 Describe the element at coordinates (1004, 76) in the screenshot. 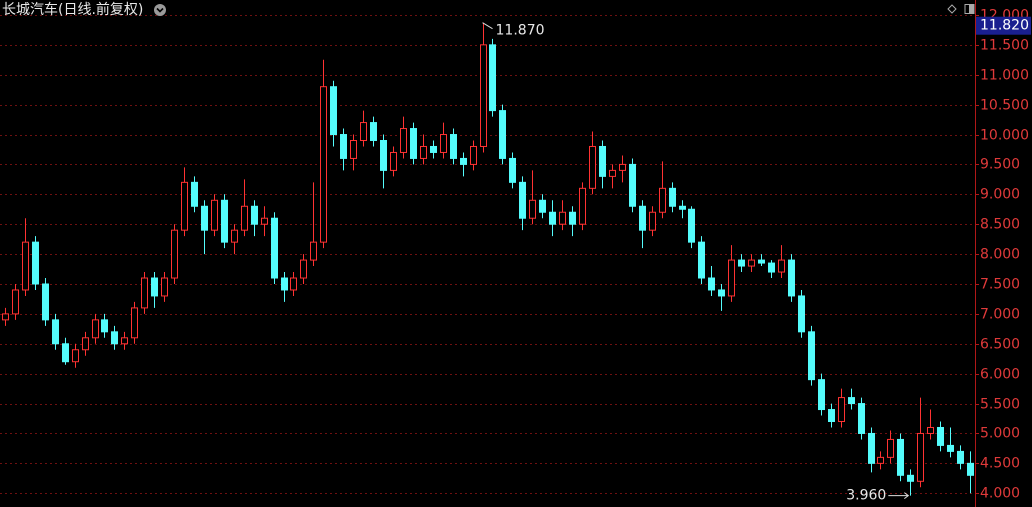

I see `y-tick-label: 11.000` at that location.